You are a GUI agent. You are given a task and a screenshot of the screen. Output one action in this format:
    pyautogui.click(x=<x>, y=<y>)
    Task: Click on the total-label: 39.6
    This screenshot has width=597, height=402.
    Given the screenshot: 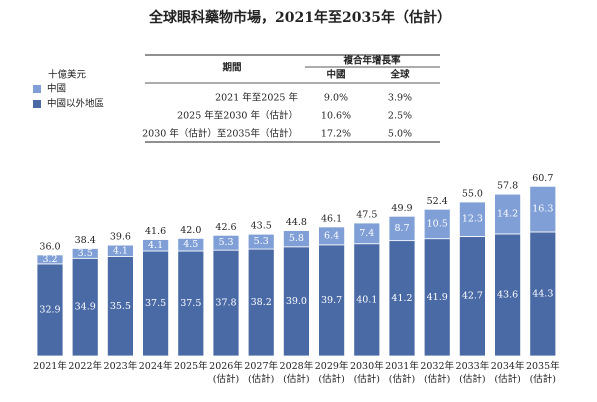 What is the action you would take?
    pyautogui.click(x=120, y=237)
    